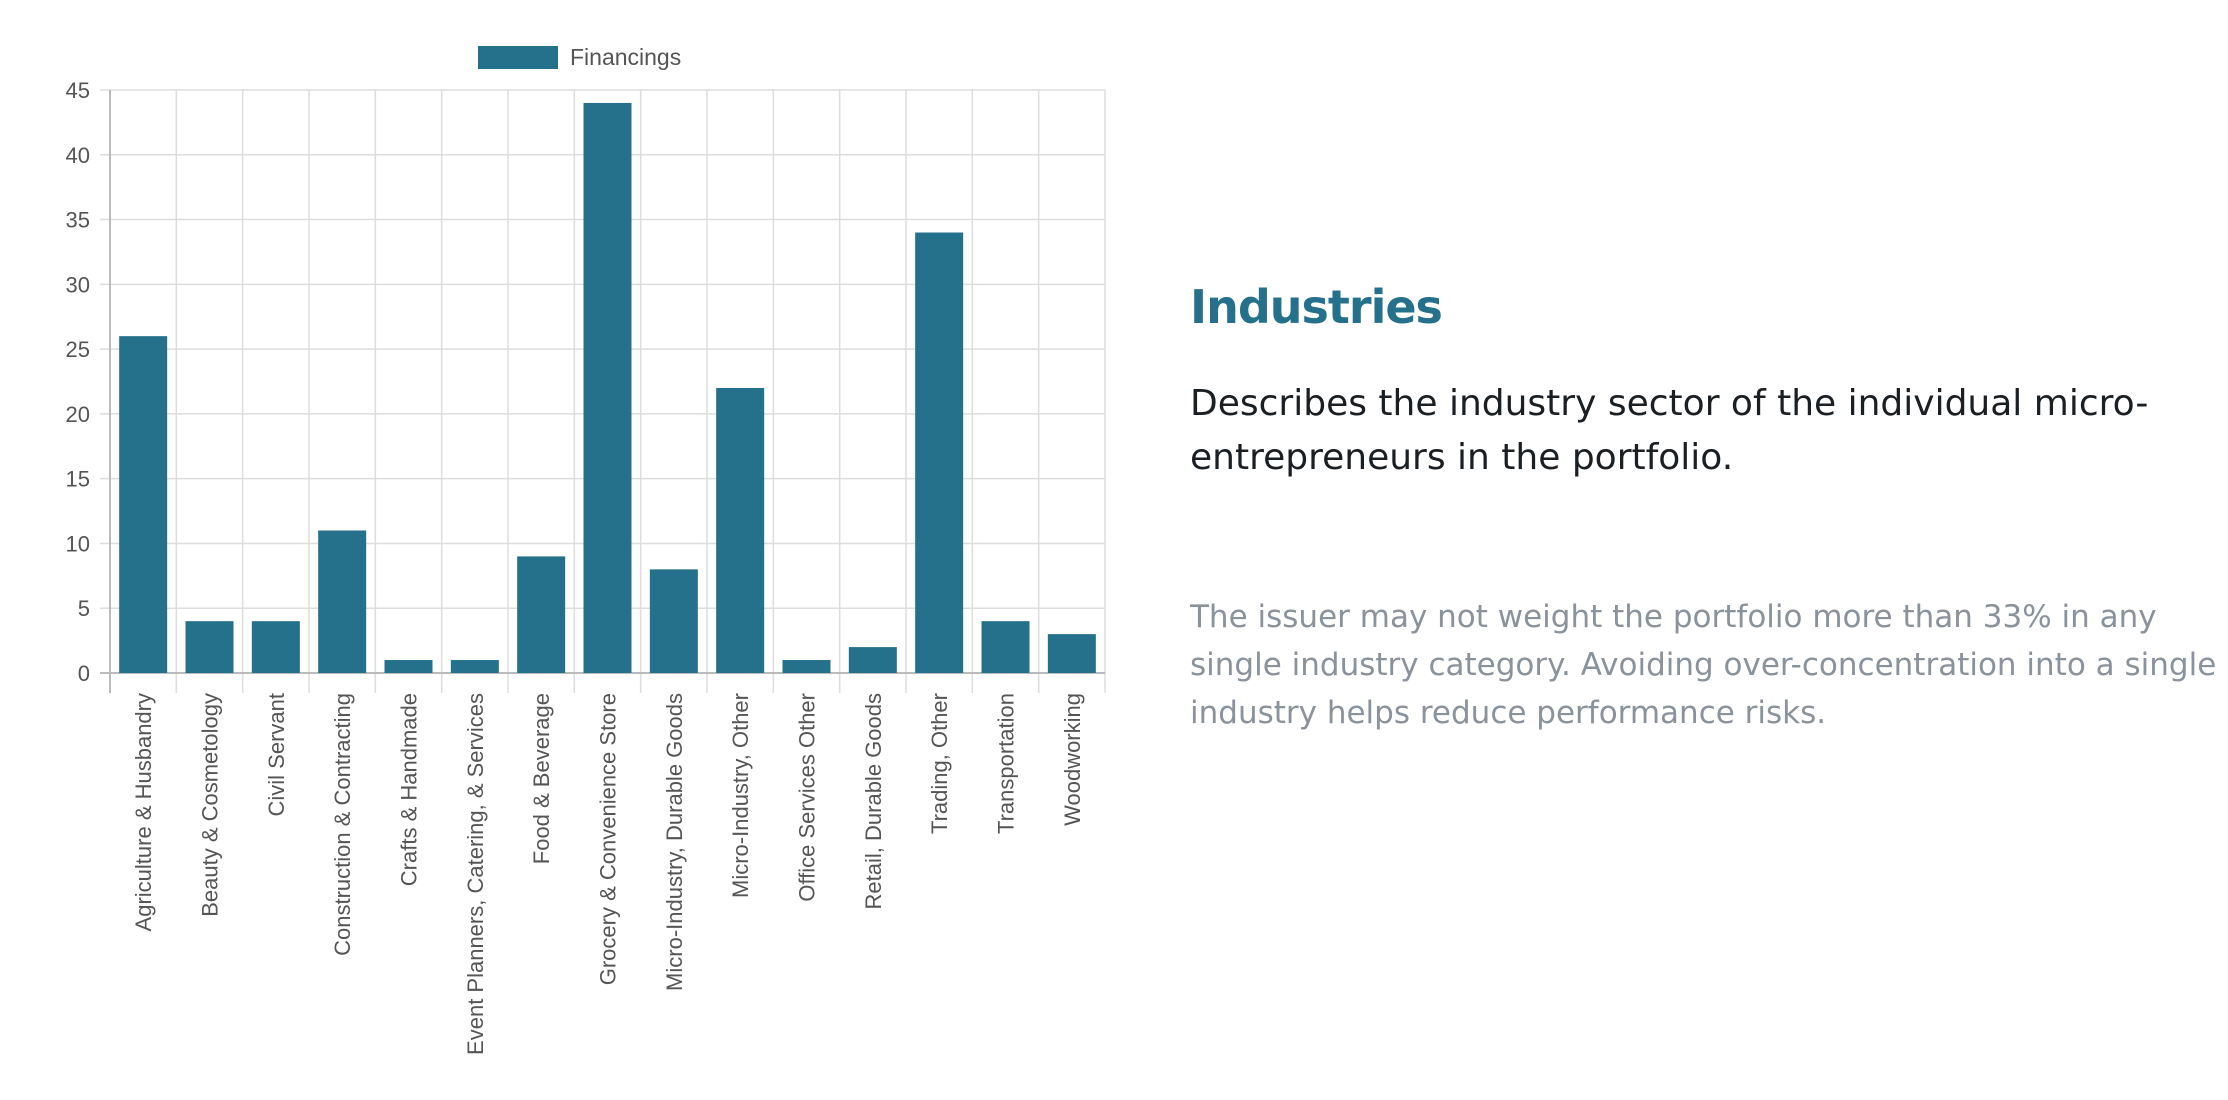 The width and height of the screenshot is (2228, 1100). Describe the element at coordinates (143, 504) in the screenshot. I see `bar-agriculture-husbandry` at that location.